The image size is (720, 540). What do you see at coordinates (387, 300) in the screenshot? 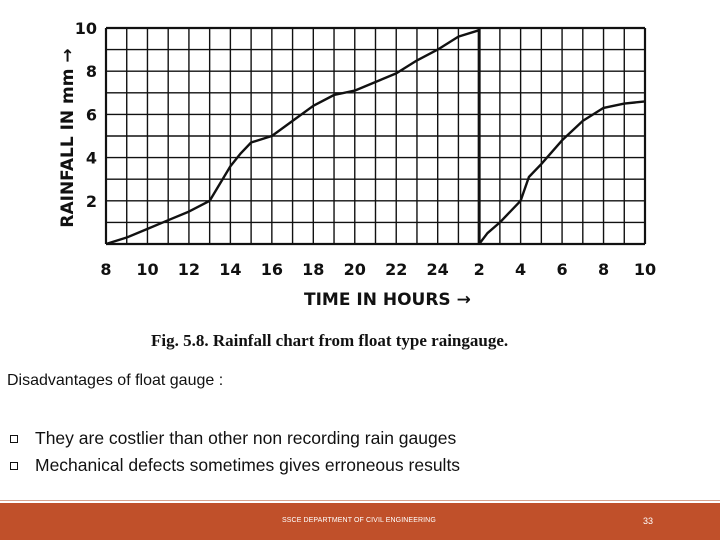
I see `x-axis-title: TIME IN HOURS →` at bounding box center [387, 300].